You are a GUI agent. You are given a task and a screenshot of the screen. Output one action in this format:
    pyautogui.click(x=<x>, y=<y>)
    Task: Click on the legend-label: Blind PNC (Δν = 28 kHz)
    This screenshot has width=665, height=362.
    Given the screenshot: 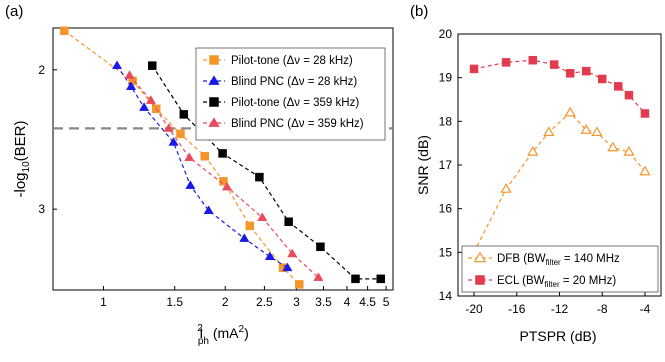 What is the action you would take?
    pyautogui.click(x=294, y=82)
    